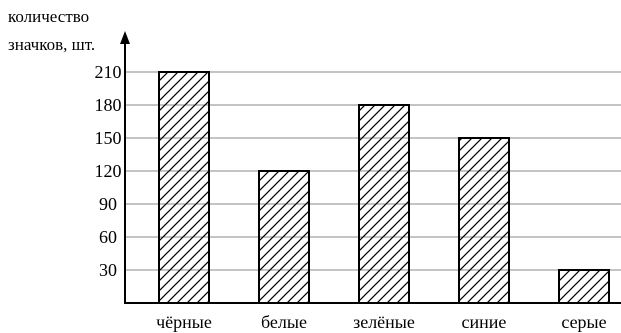 The image size is (621, 333). Describe the element at coordinates (108, 105) in the screenshot. I see `y-tick-label: 180` at that location.